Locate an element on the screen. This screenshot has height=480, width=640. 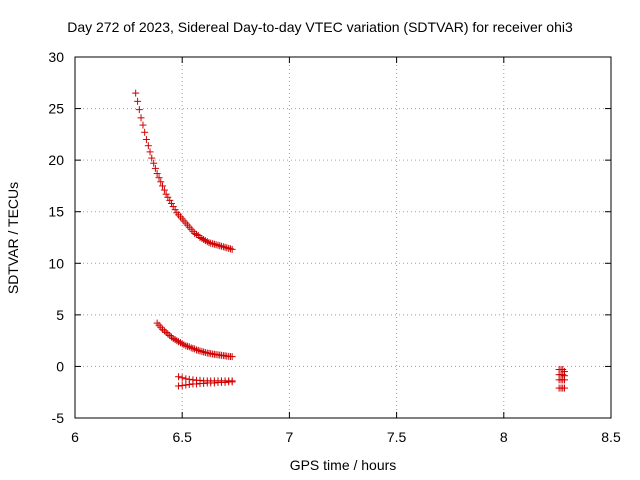
x-tick-label: 8.5 is located at coordinates (611, 437).